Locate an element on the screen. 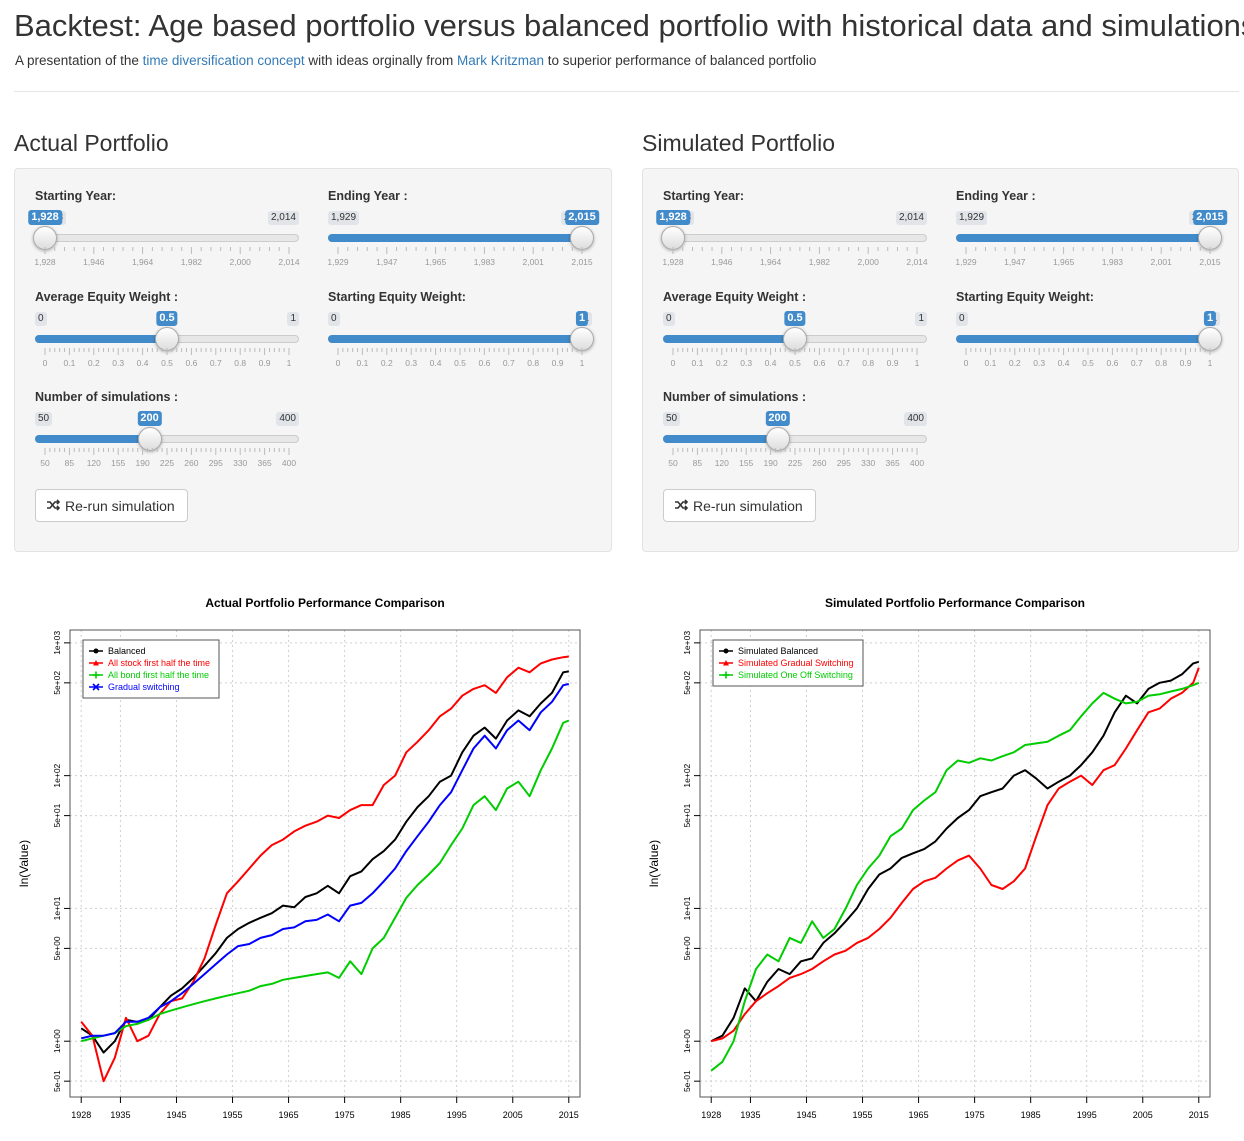  simulated-rerun-simulation-button: Re-run simulation is located at coordinates (739, 505).